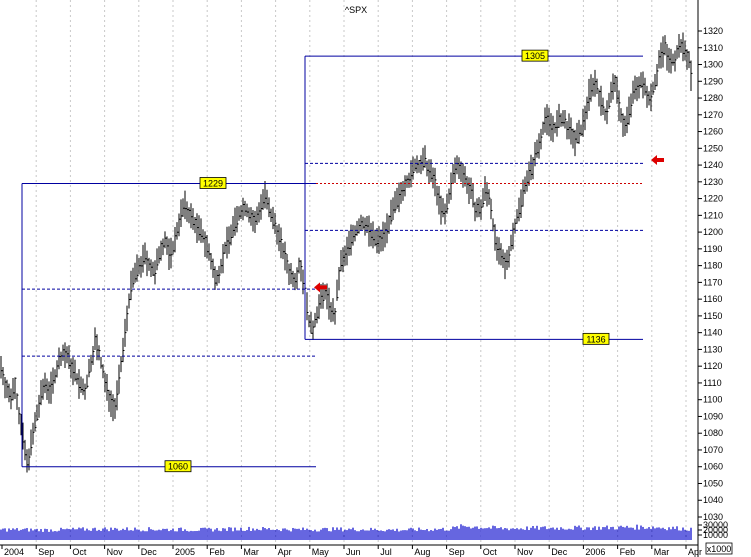 The width and height of the screenshot is (751, 557). I want to click on month-tick-label: 2006, so click(595, 552).